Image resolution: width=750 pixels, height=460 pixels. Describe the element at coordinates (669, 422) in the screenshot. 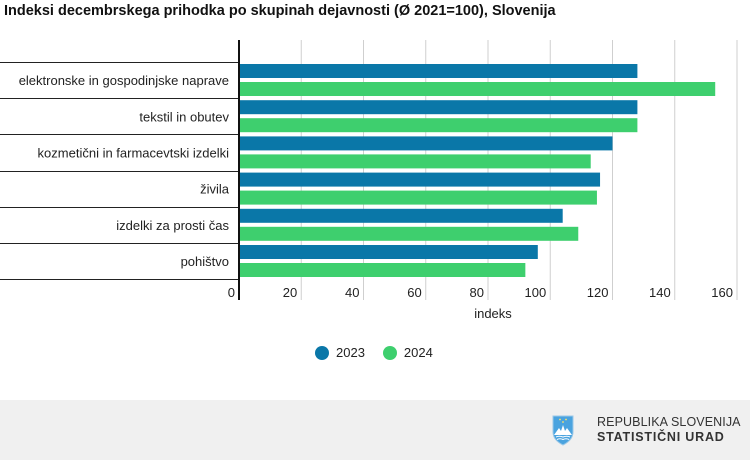

I see `footer-line-1: REPUBLIKA SLOVENIJA` at that location.